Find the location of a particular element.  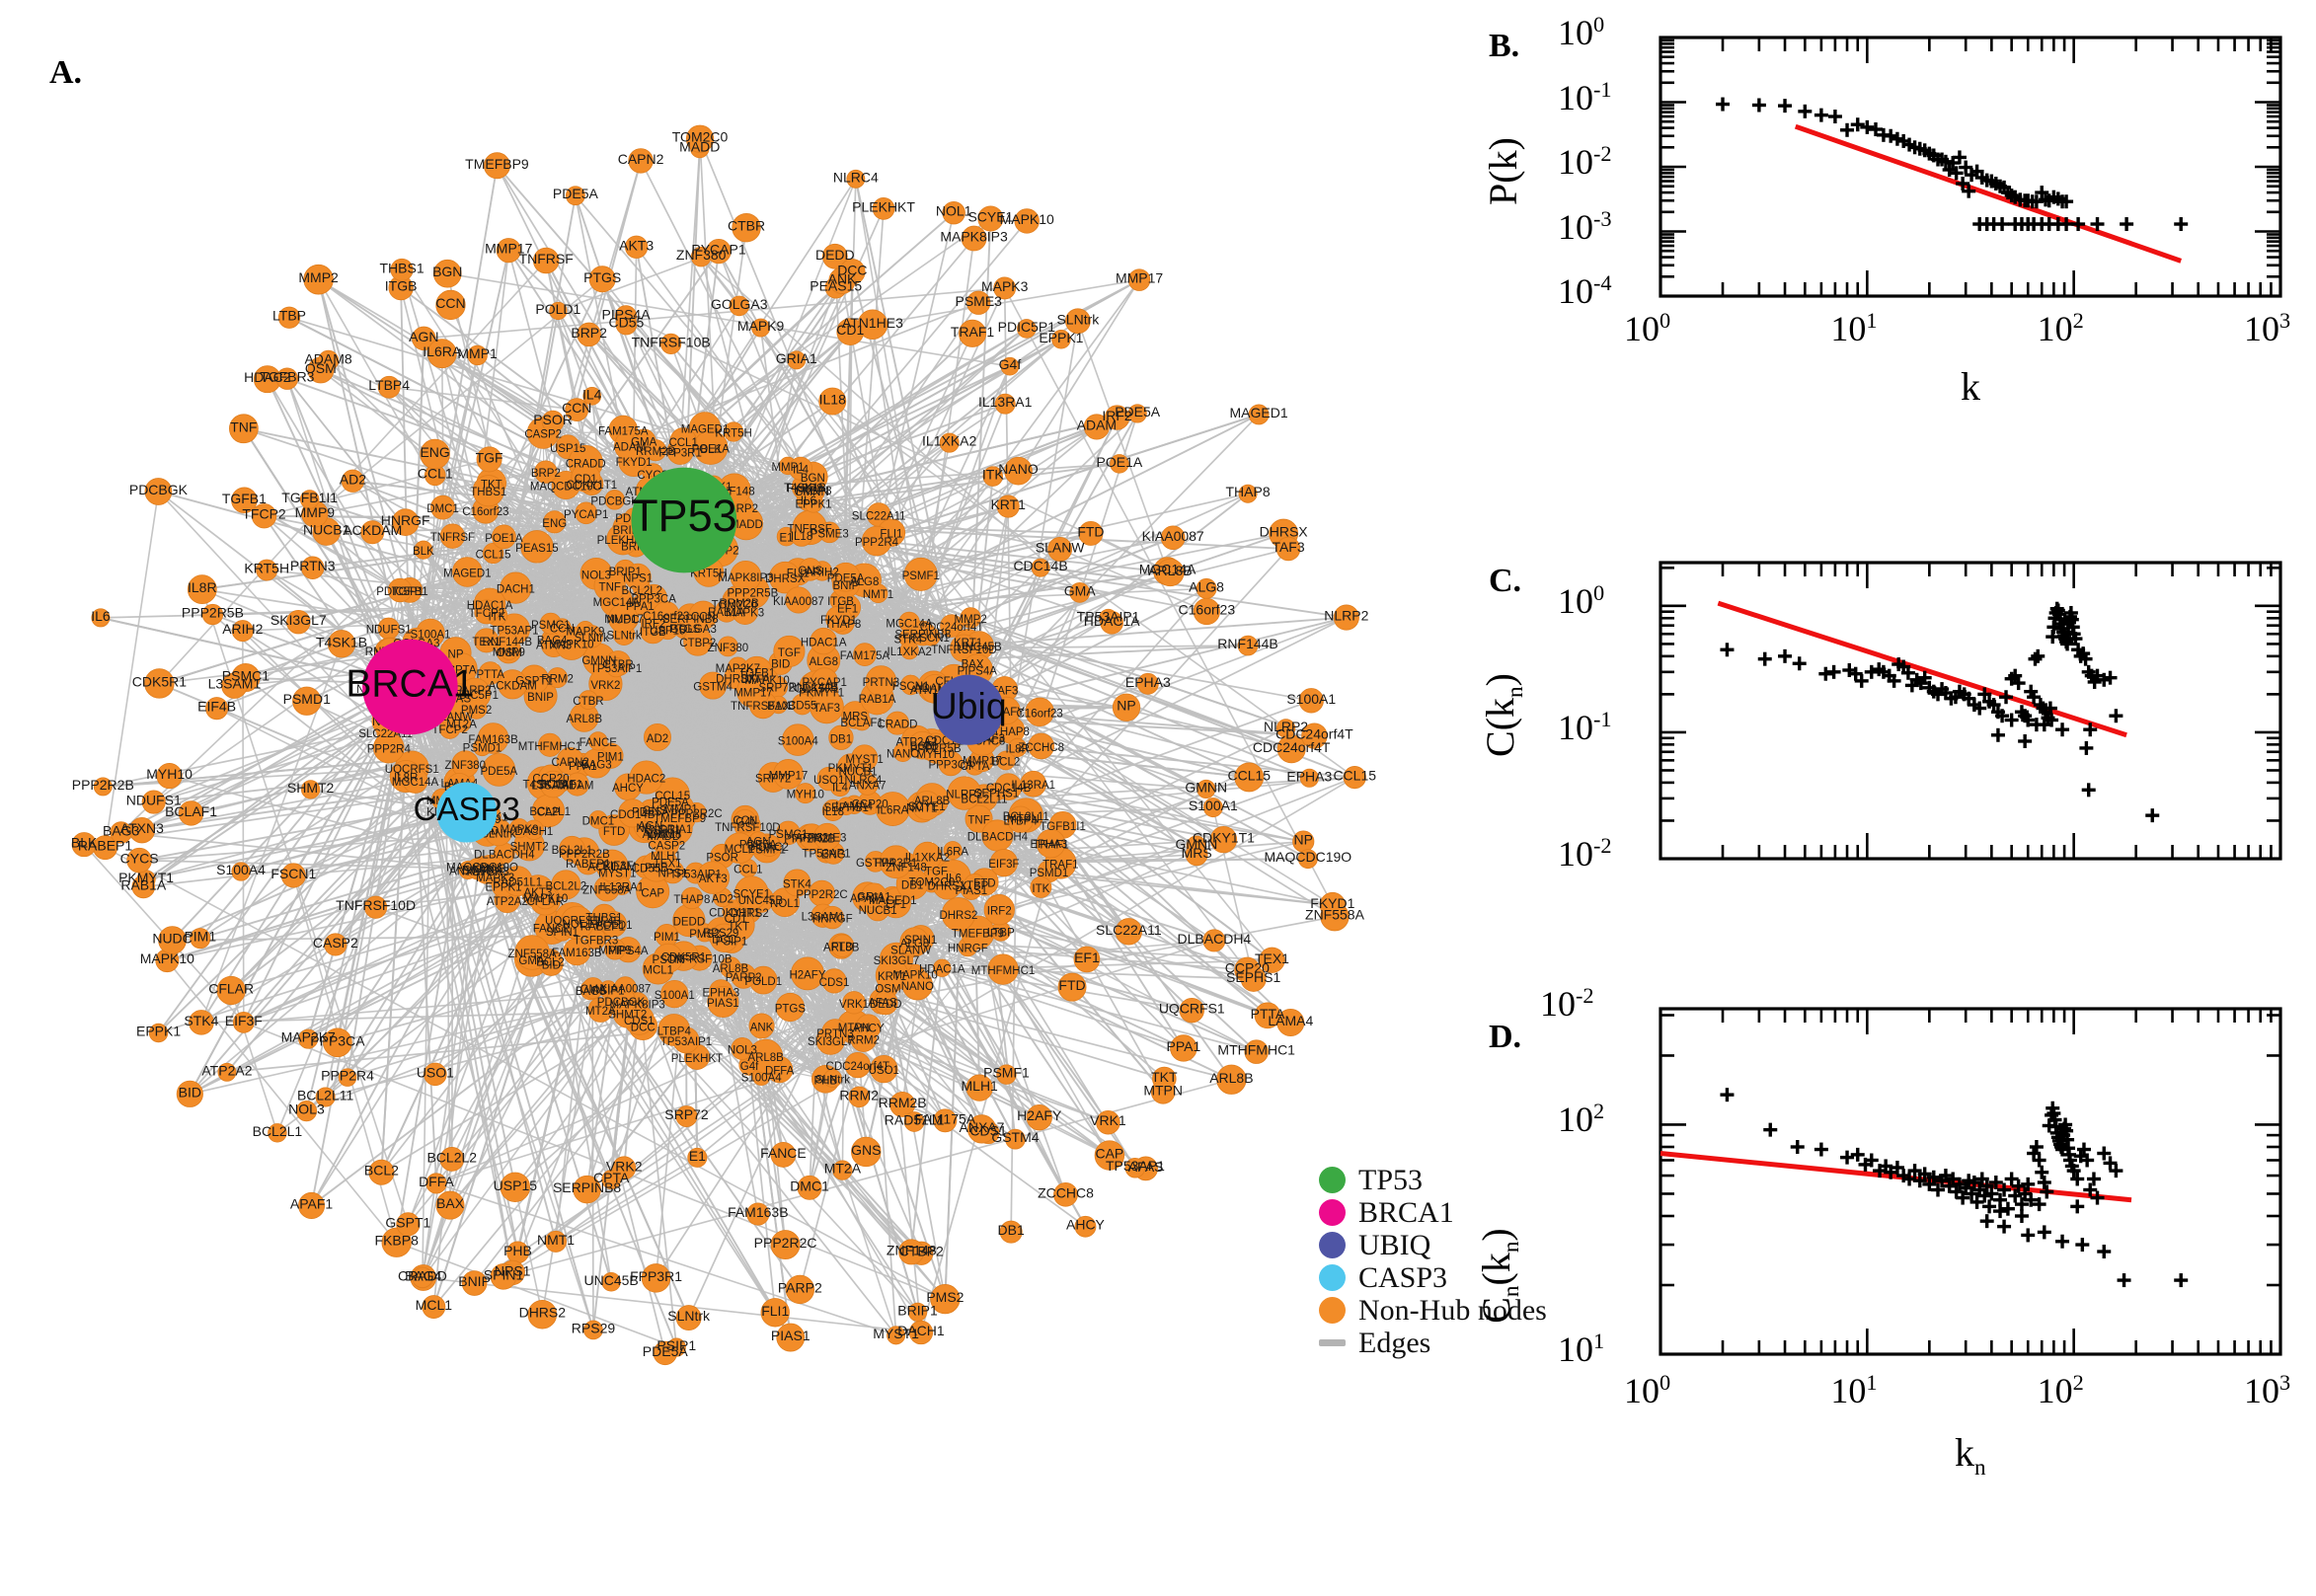

network-node-label: UQCRFS1 is located at coordinates (1192, 1009).